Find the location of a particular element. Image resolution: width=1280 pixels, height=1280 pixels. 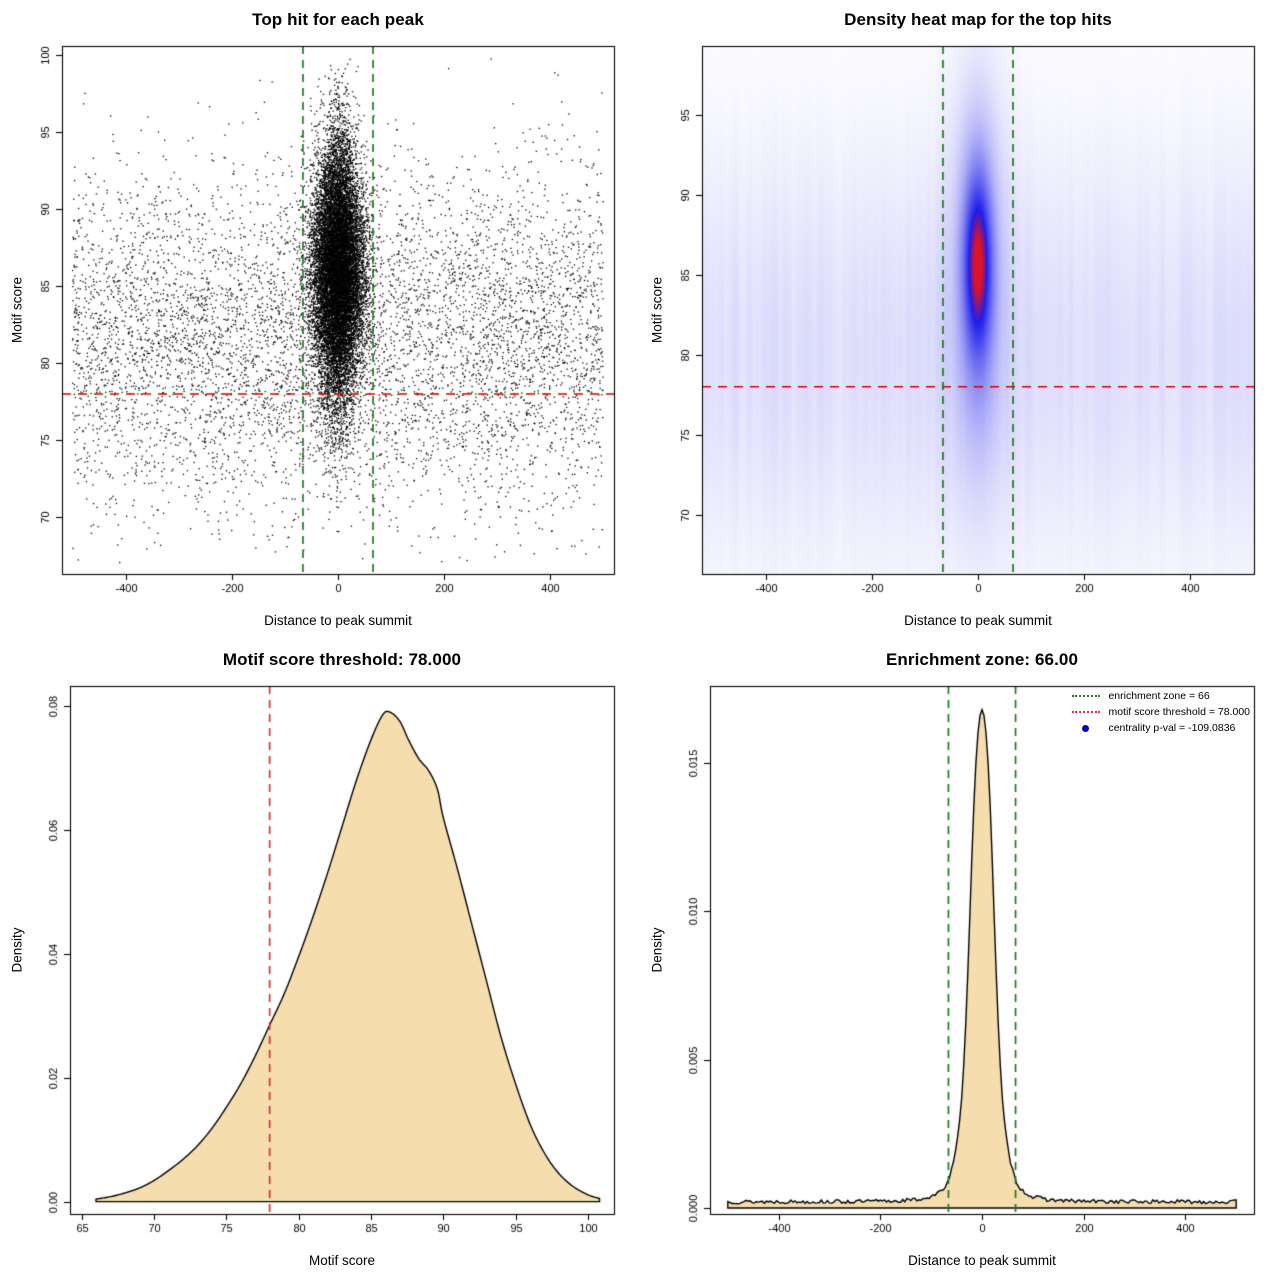

dotted-line-swatch-red is located at coordinates (1086, 712).